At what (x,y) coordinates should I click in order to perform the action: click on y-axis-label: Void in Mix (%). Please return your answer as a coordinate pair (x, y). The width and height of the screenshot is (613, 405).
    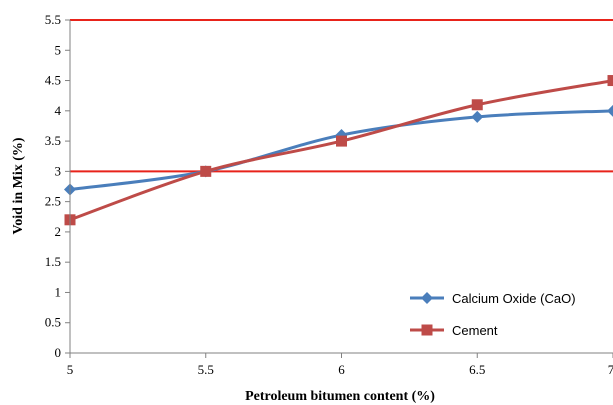
    Looking at the image, I should click on (18, 185).